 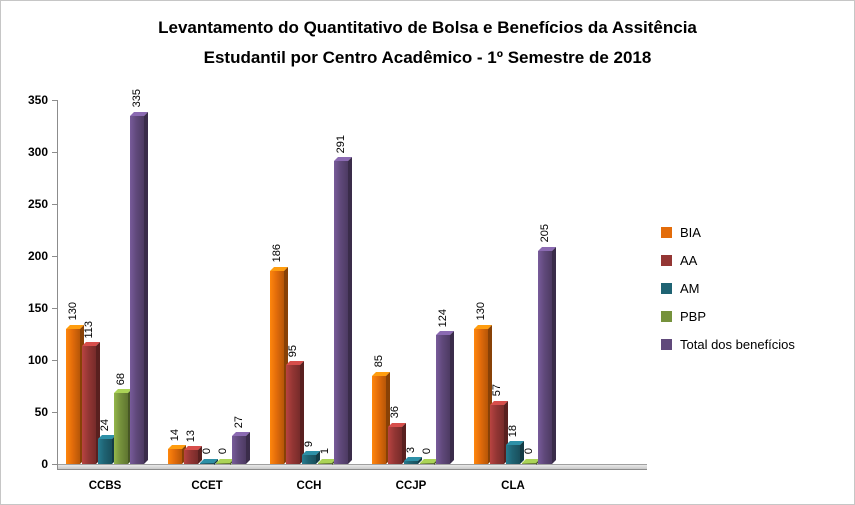 What do you see at coordinates (515, 452) in the screenshot?
I see `bar-am-cla` at bounding box center [515, 452].